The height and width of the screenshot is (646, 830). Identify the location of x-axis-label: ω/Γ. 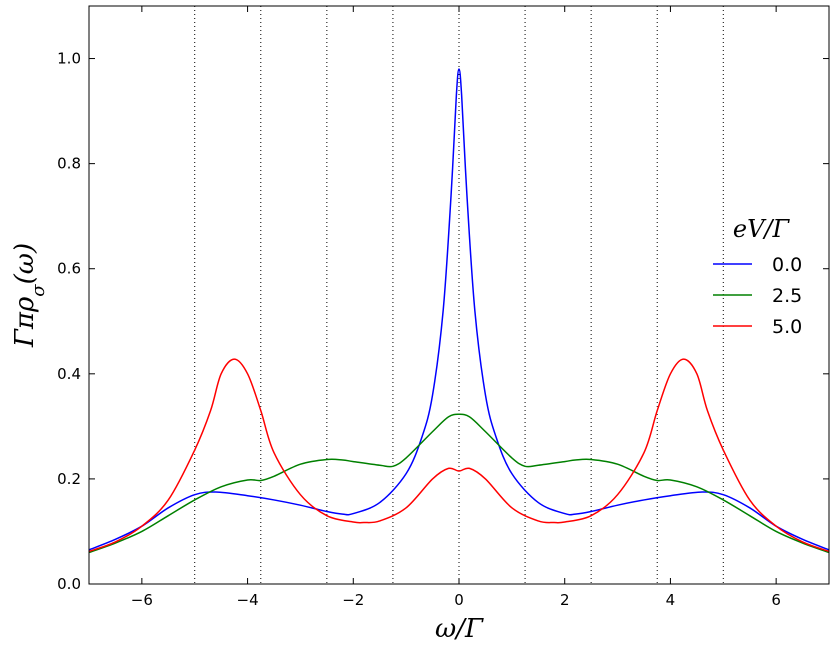
(459, 629).